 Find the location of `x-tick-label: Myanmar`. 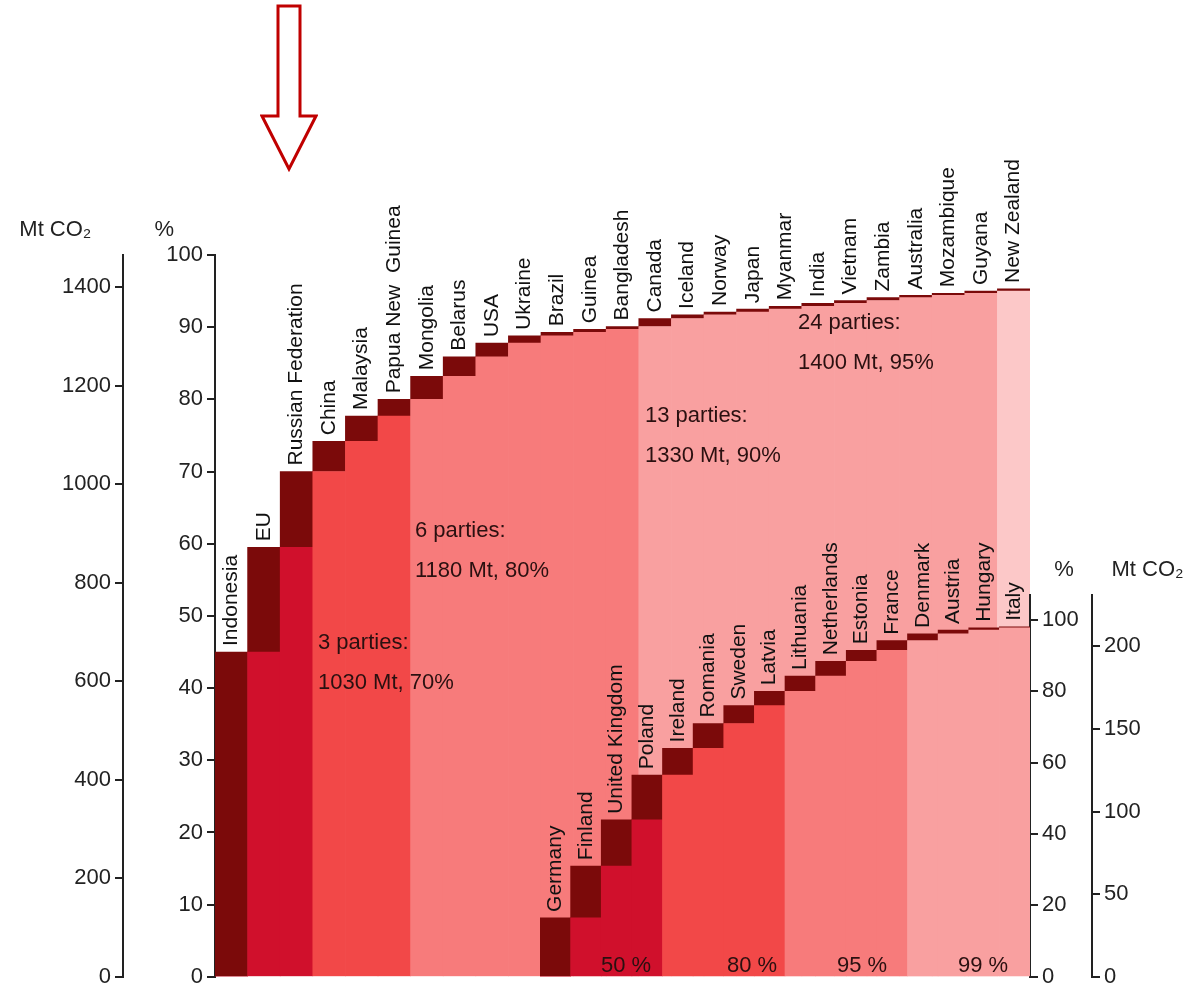

x-tick-label: Myanmar is located at coordinates (784, 256).